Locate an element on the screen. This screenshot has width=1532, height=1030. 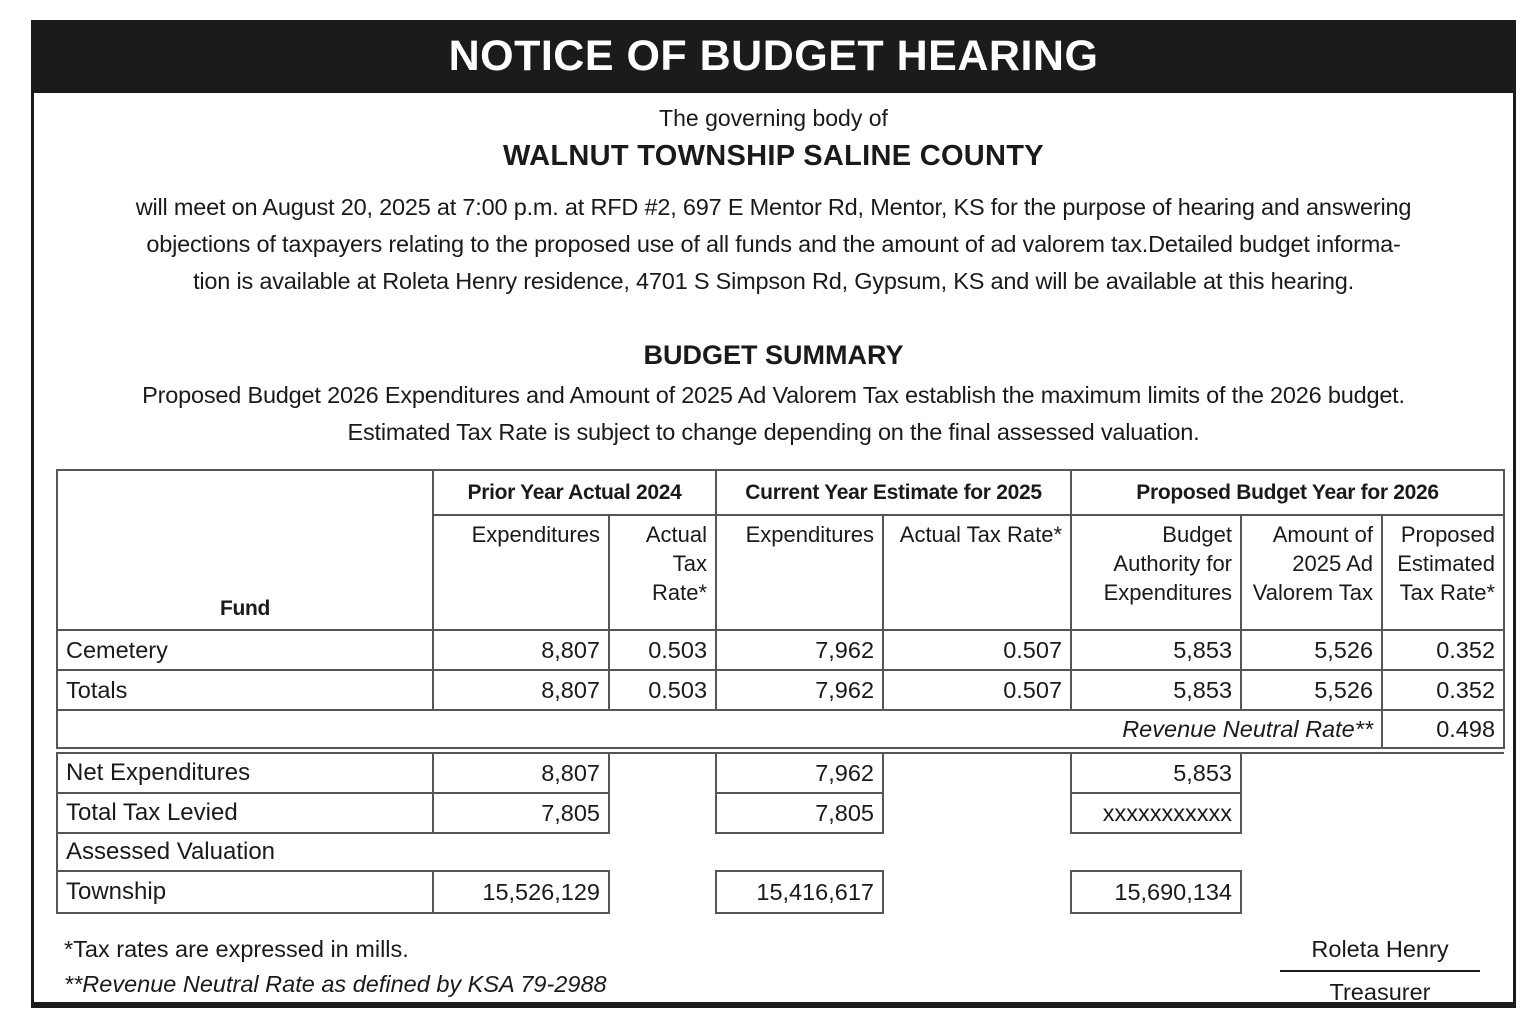
value-cell: xxxxxxxxxxx is located at coordinates (1156, 813).